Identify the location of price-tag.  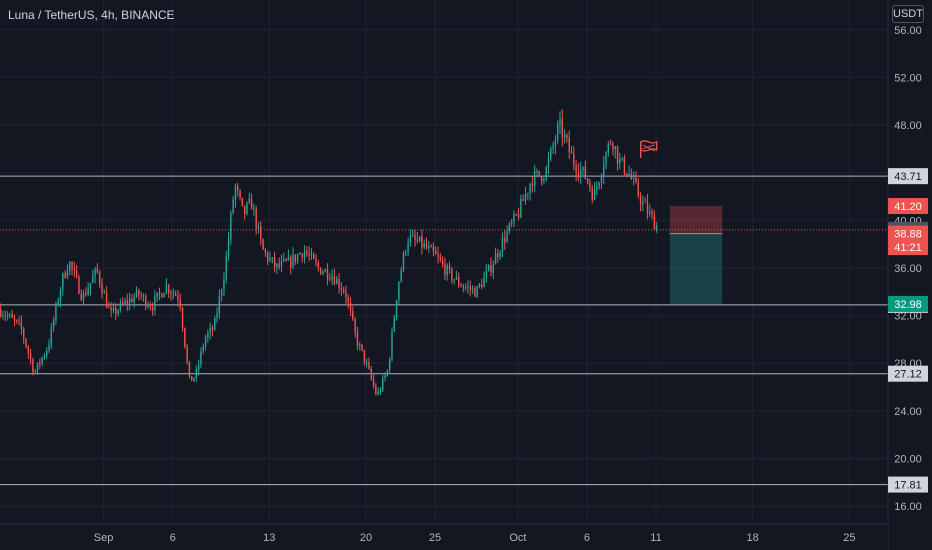
(908, 247).